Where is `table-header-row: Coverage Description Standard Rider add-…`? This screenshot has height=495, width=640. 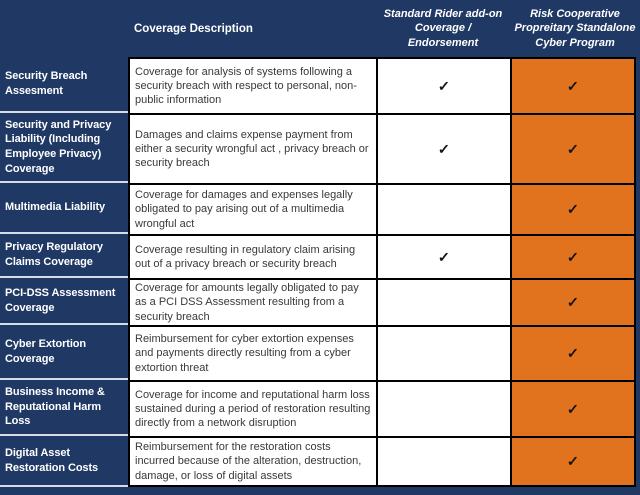 table-header-row: Coverage Description Standard Rider add-… is located at coordinates (320, 28).